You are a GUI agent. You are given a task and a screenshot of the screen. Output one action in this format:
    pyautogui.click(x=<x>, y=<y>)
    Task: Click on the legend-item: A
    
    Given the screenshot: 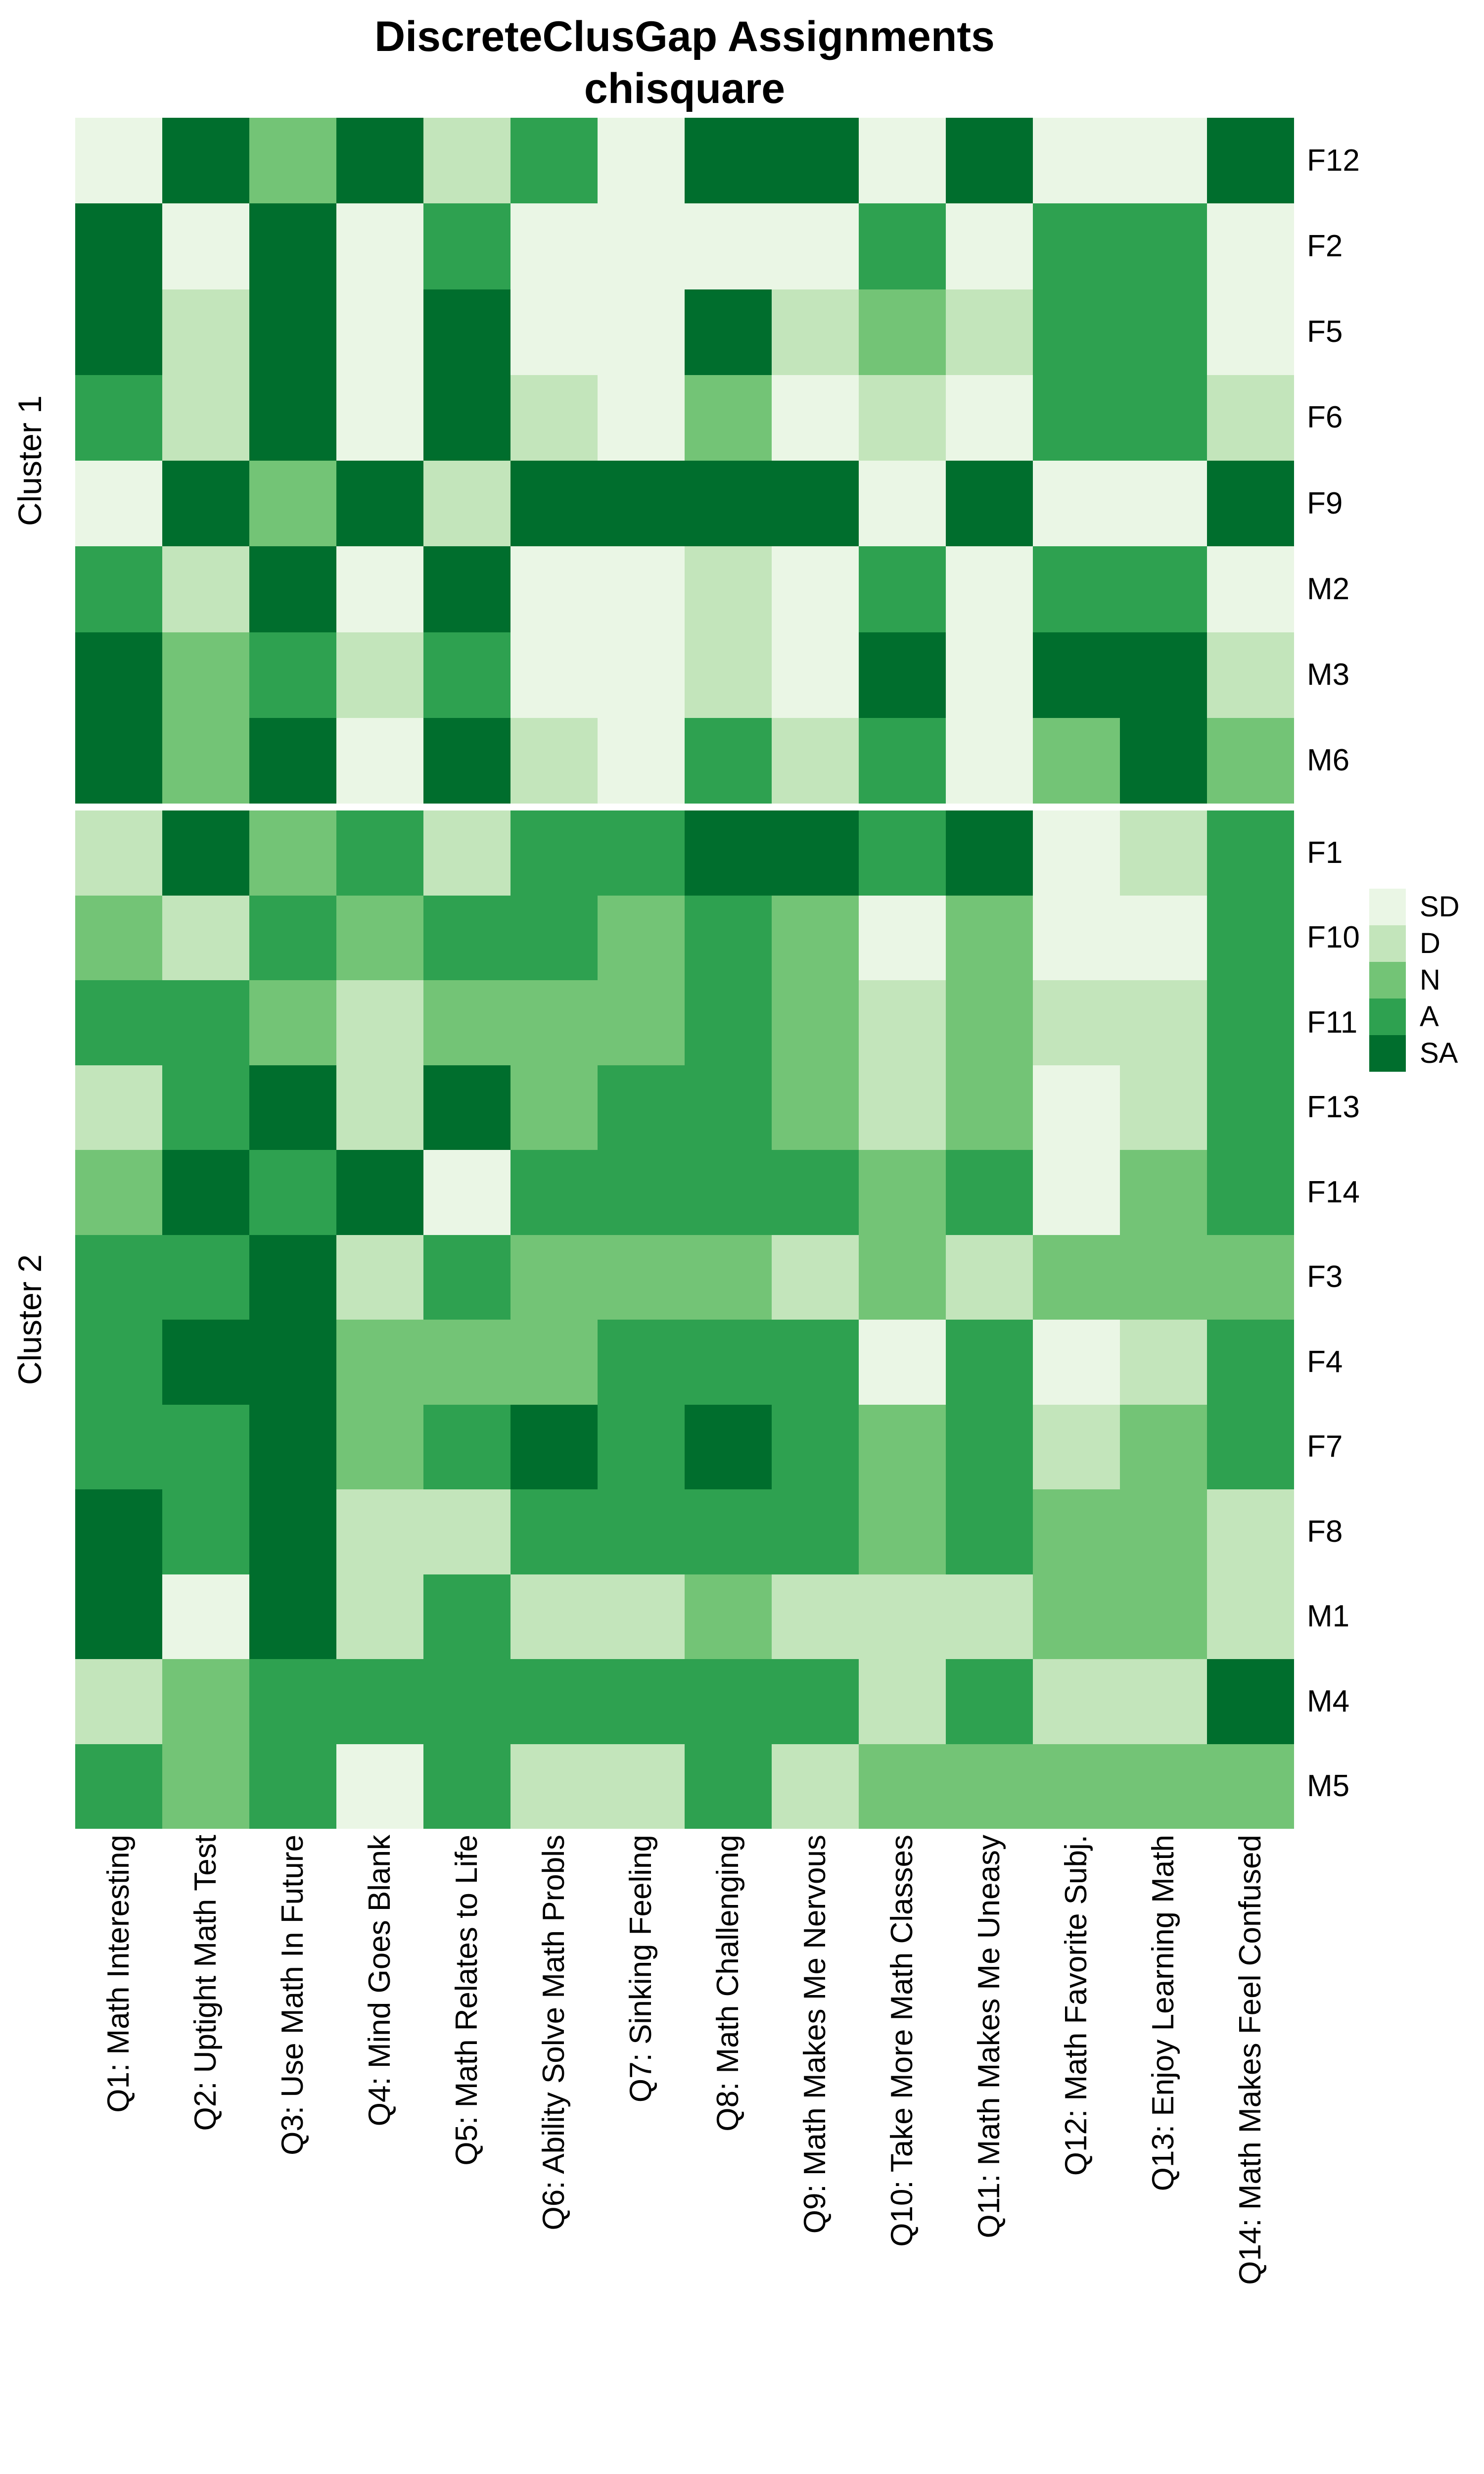 What is the action you would take?
    pyautogui.click(x=1414, y=1017)
    